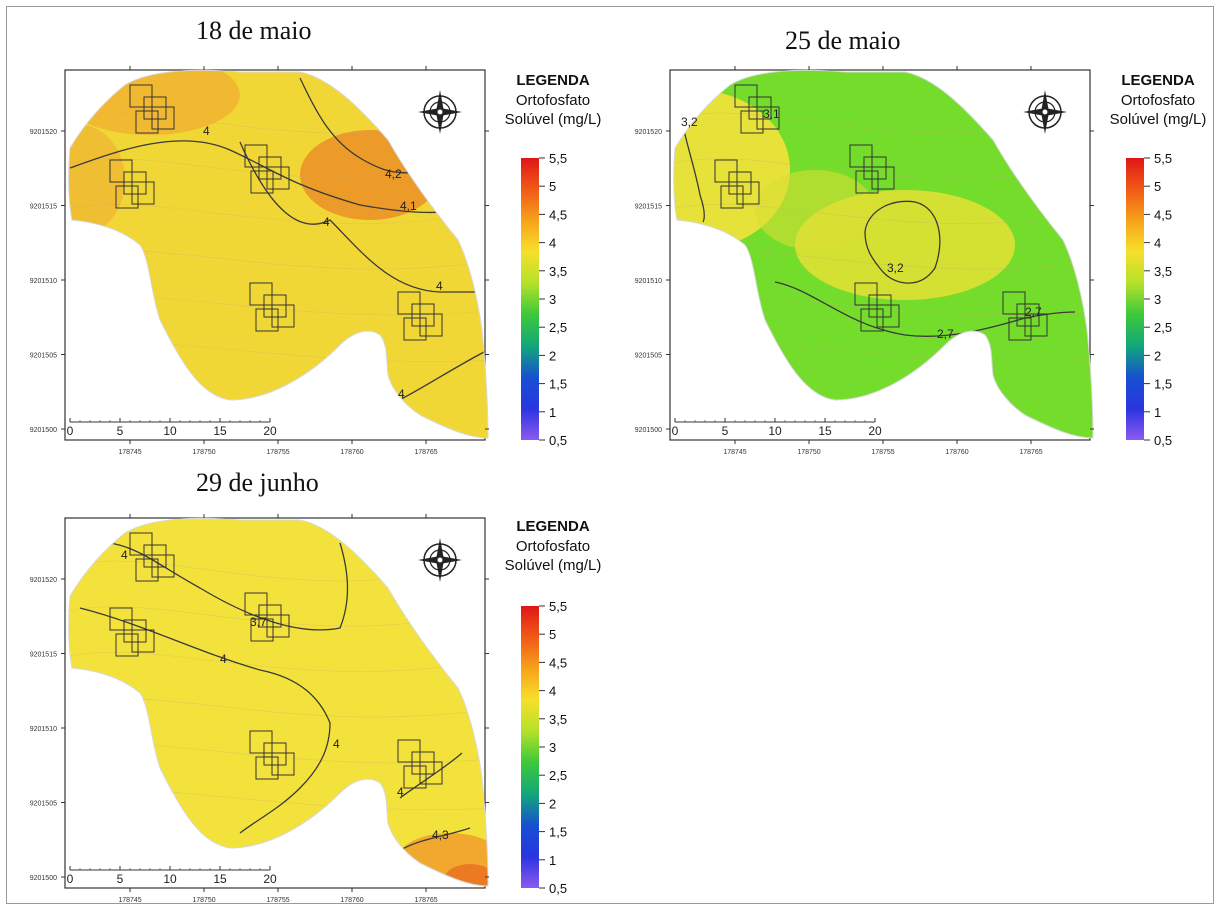  I want to click on study-region-fill, so click(278, 702).